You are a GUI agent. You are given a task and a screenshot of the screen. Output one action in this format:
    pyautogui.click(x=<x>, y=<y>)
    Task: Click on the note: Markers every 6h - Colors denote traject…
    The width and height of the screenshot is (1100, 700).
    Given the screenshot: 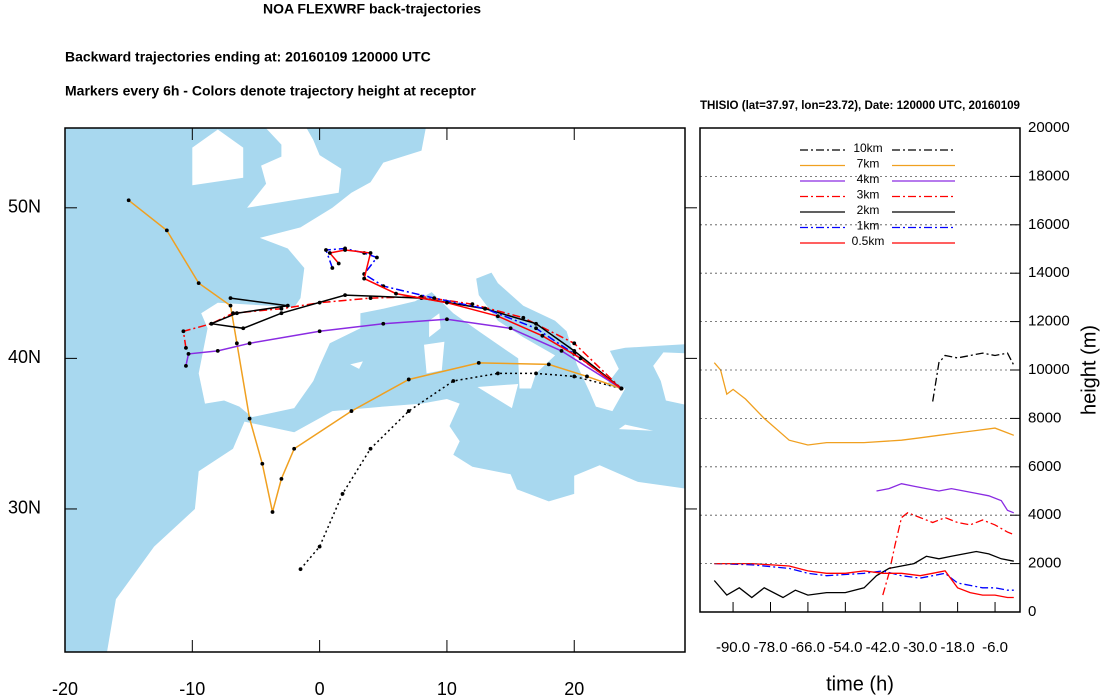 What is the action you would take?
    pyautogui.click(x=270, y=91)
    